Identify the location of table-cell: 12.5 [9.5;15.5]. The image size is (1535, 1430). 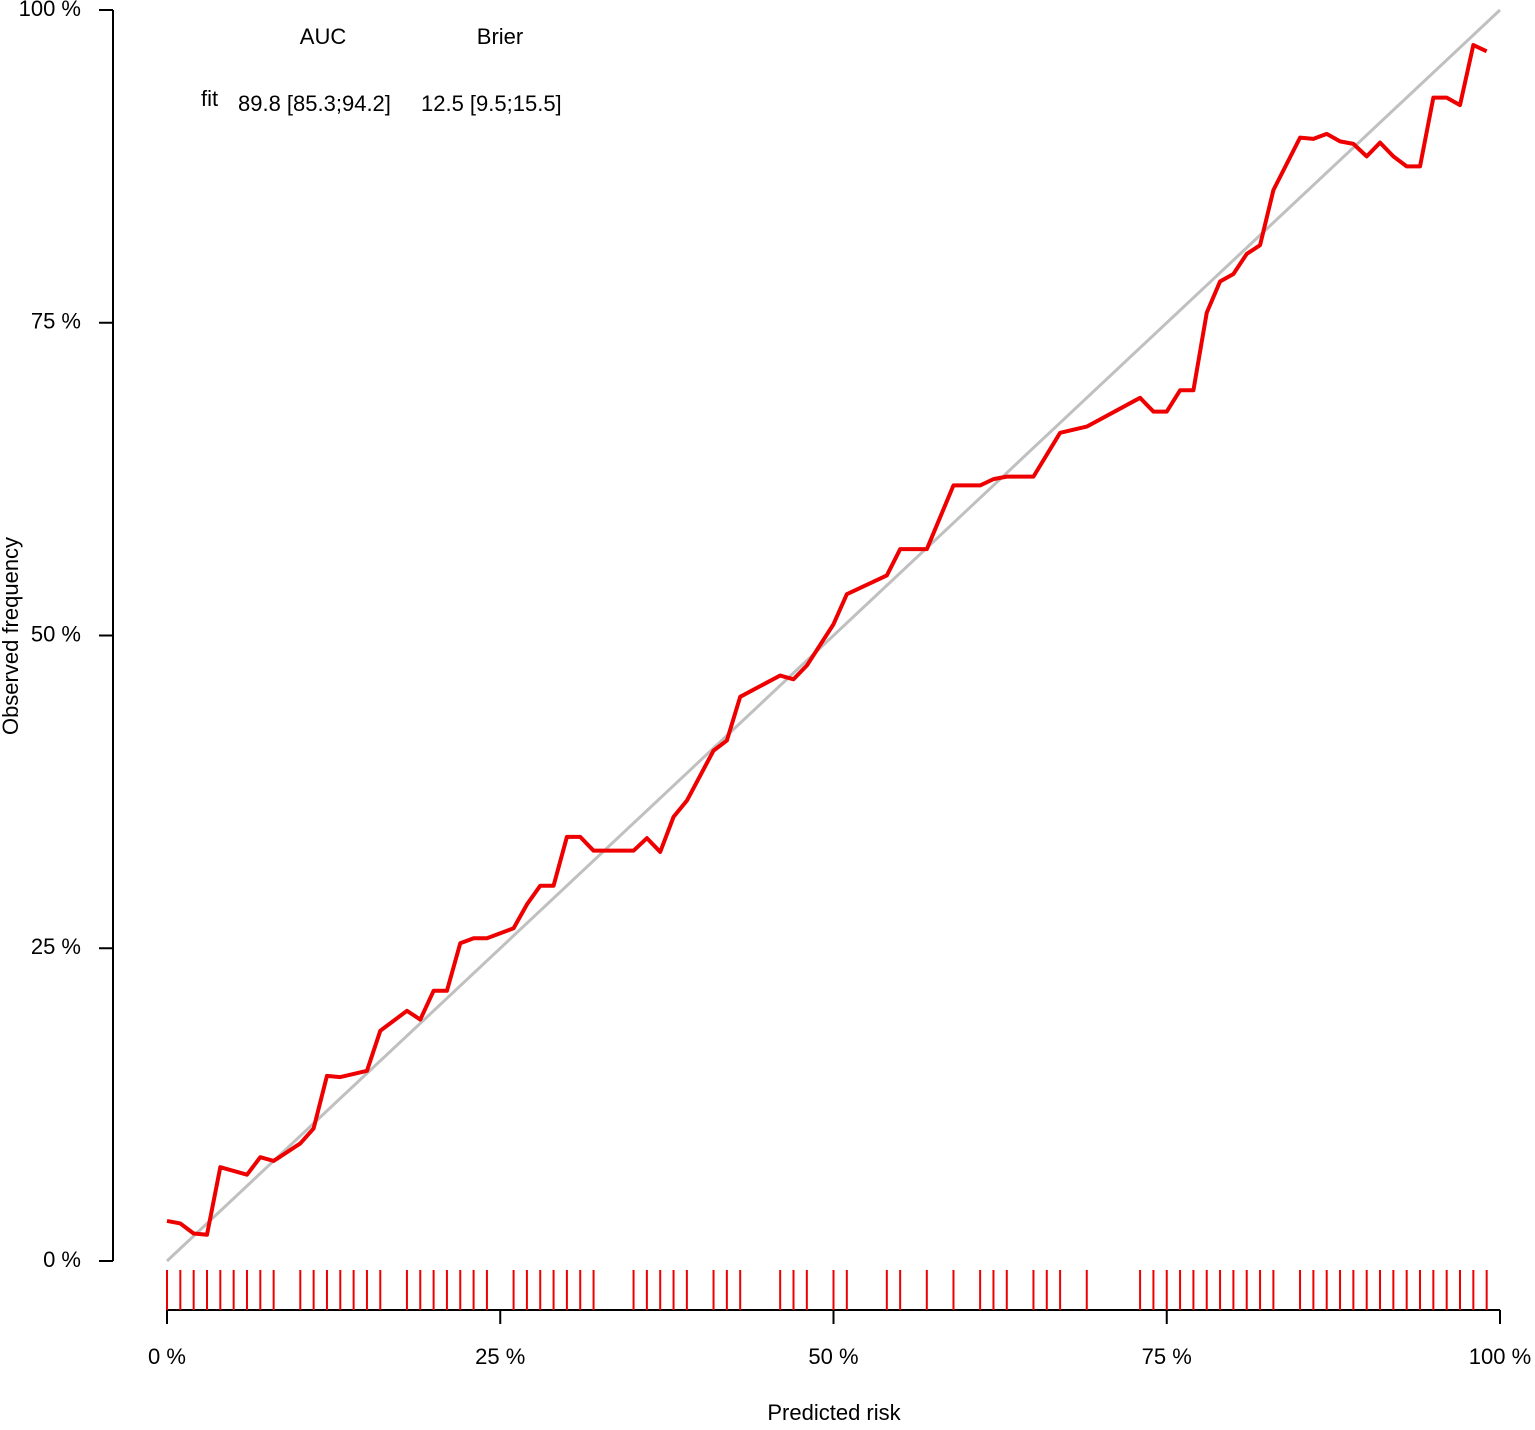
(491, 103).